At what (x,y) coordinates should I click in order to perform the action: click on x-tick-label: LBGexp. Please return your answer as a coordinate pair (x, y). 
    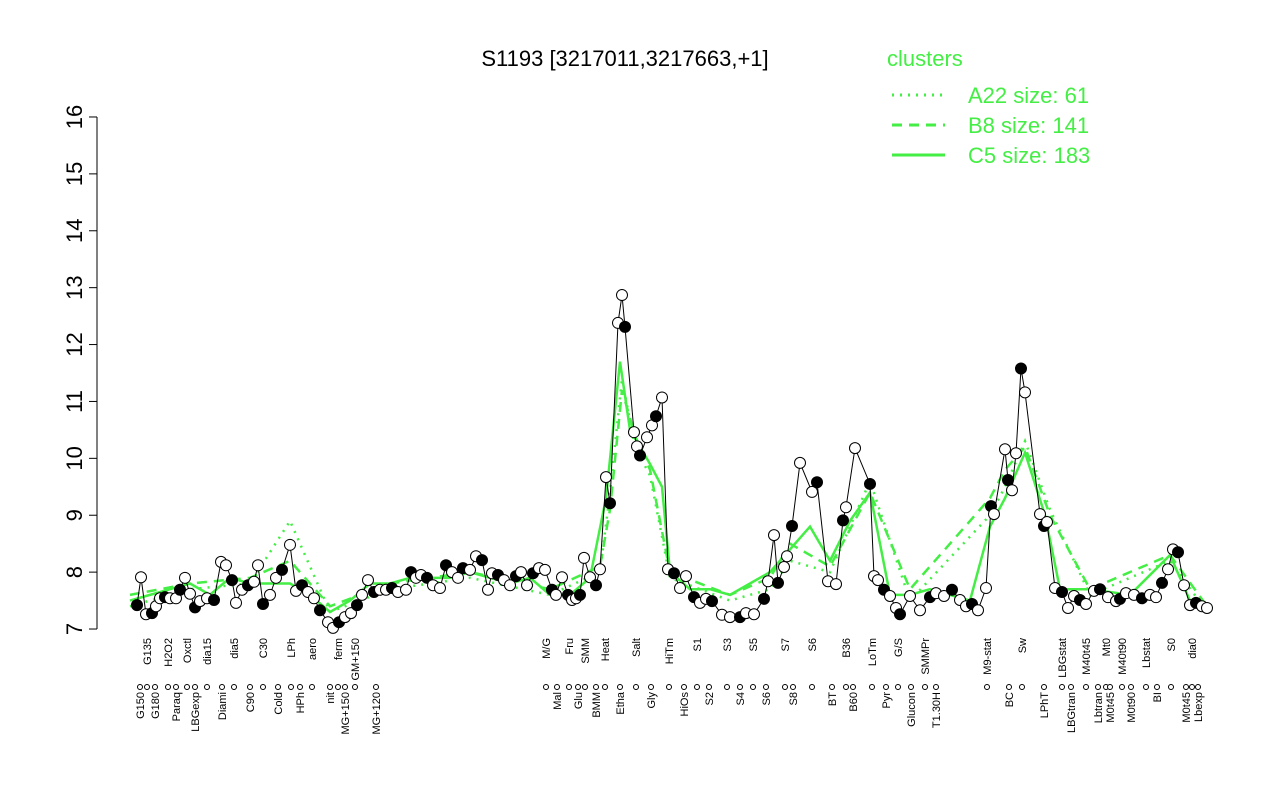
    Looking at the image, I should click on (196, 712).